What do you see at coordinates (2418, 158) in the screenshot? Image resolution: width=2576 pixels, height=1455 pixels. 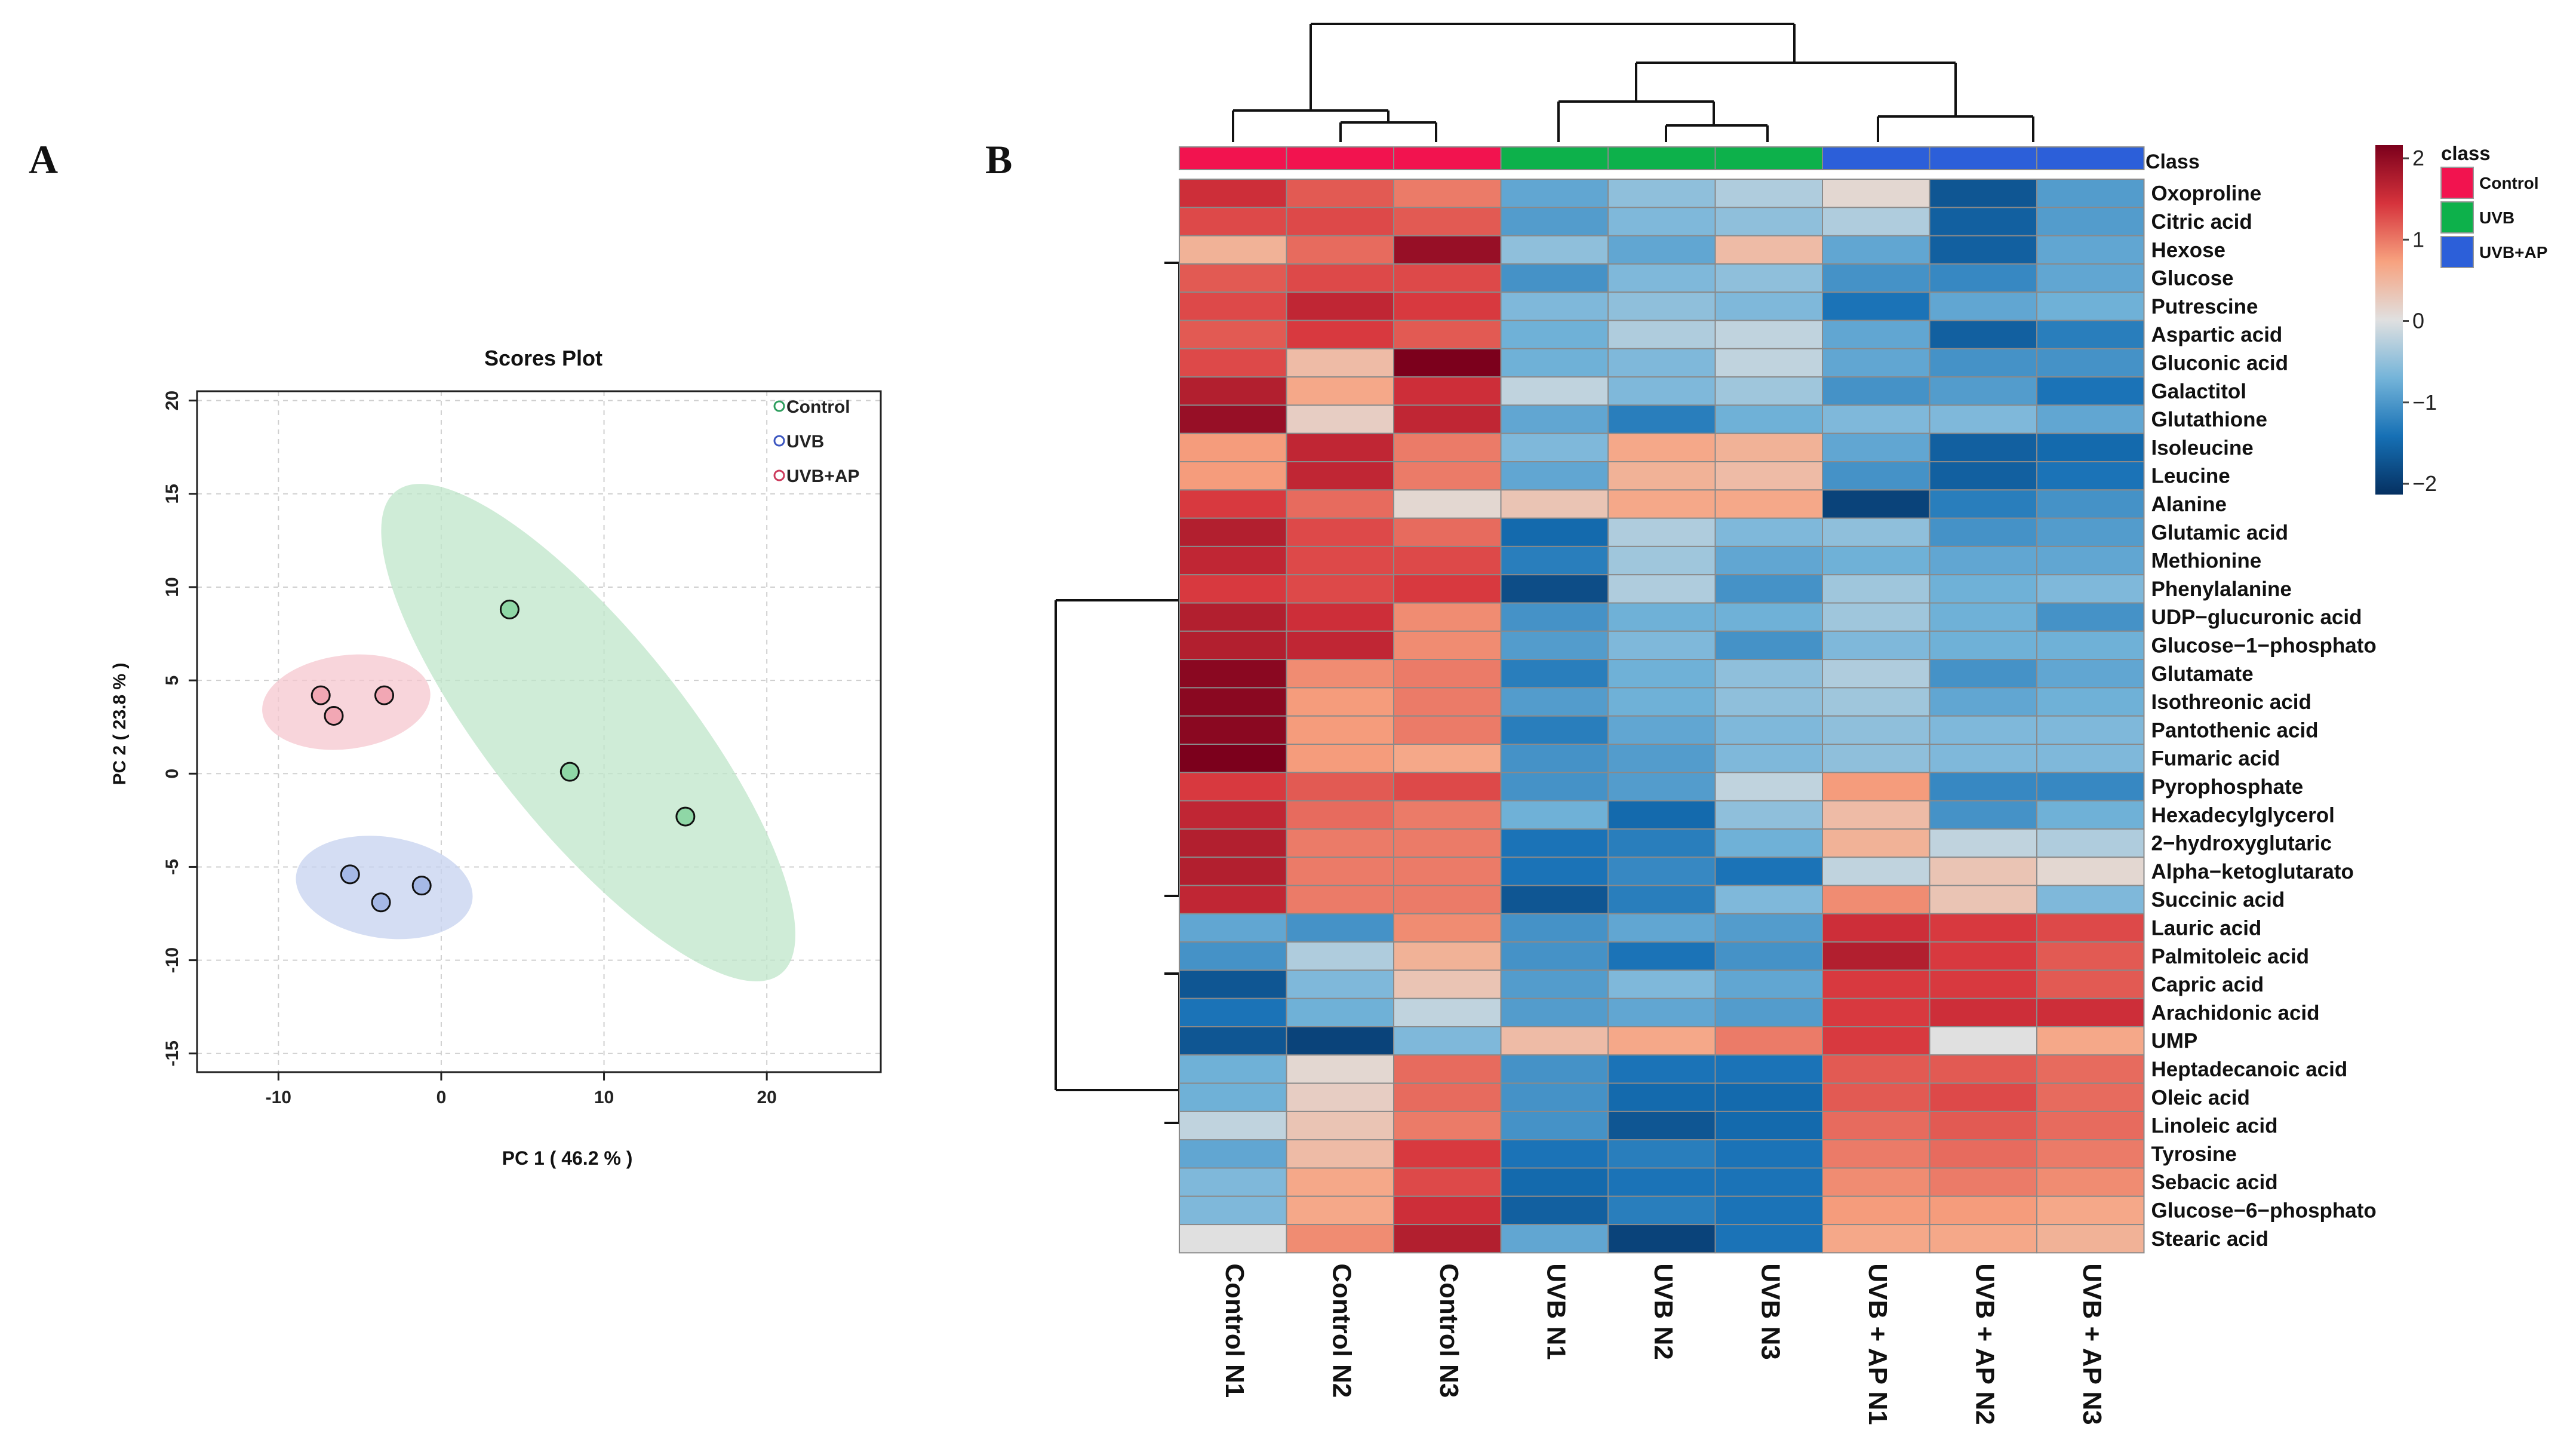 I see `colorbar-tick-label: 2` at bounding box center [2418, 158].